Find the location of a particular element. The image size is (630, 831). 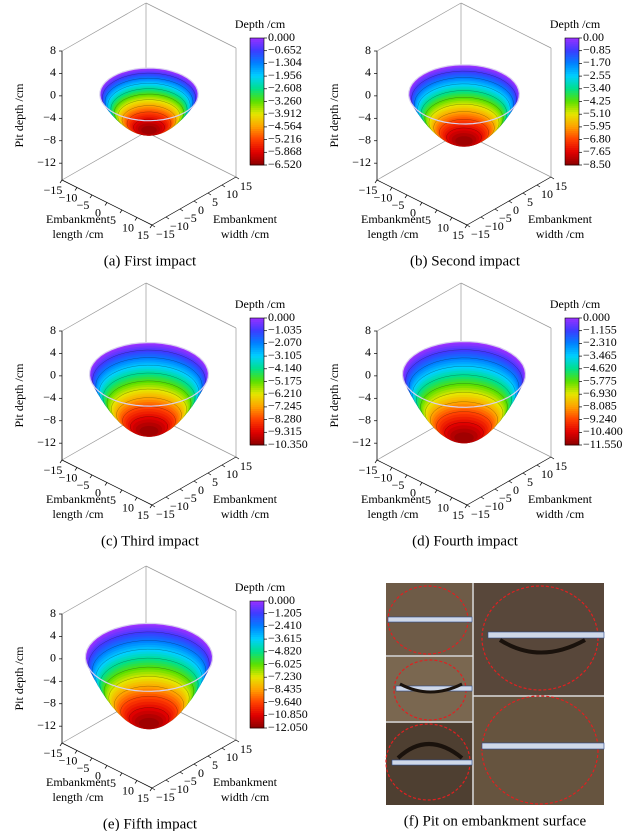

colorbar-tick-label: −1.035 is located at coordinates (285, 329).